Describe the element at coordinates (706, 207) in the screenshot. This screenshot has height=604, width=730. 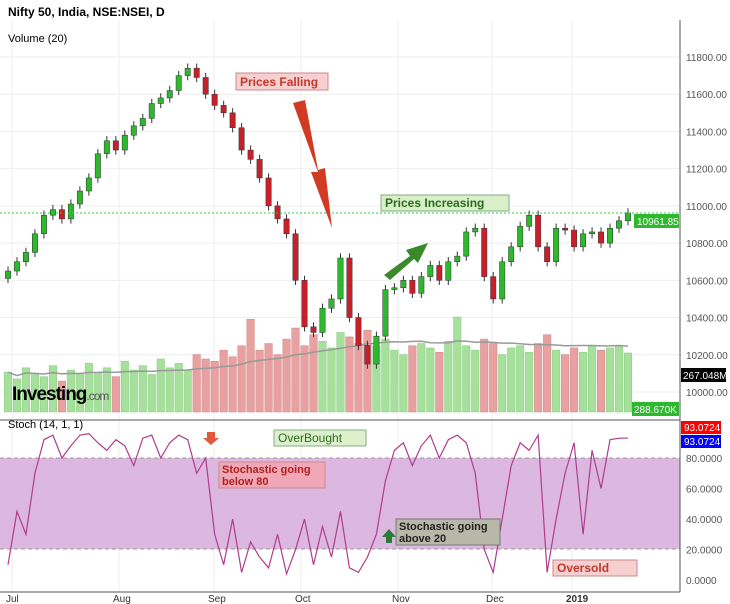
I see `price-tick: 11000.00` at that location.